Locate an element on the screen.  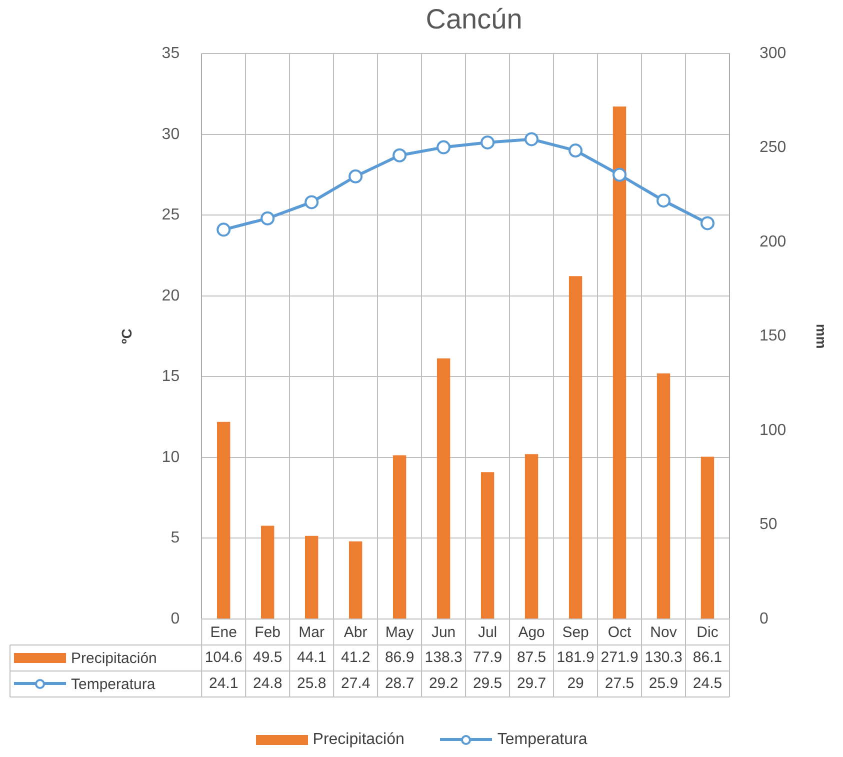
y2-tick-label: 50 is located at coordinates (769, 525).